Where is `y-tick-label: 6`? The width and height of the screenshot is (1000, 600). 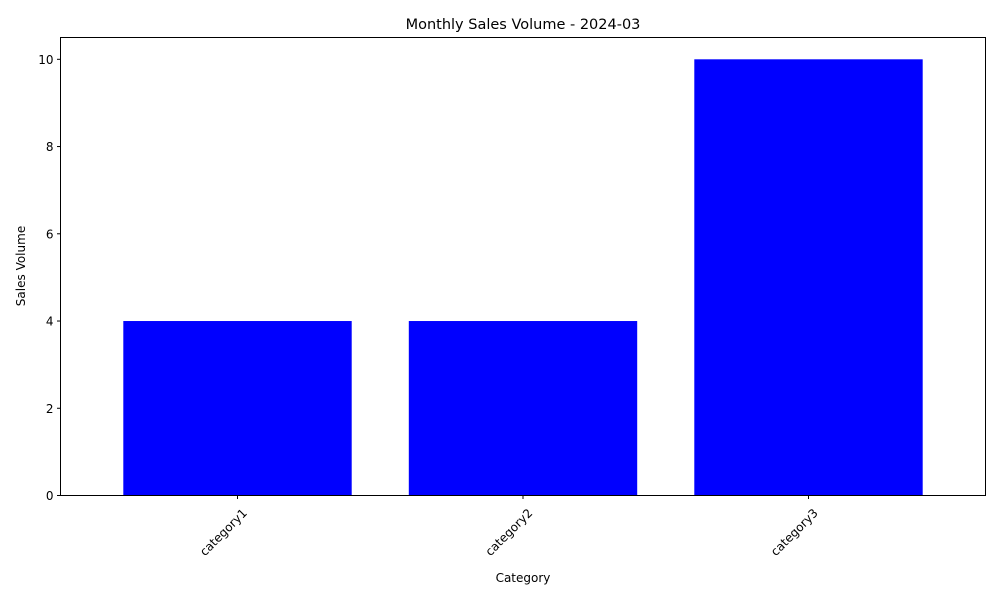 y-tick-label: 6 is located at coordinates (50, 234).